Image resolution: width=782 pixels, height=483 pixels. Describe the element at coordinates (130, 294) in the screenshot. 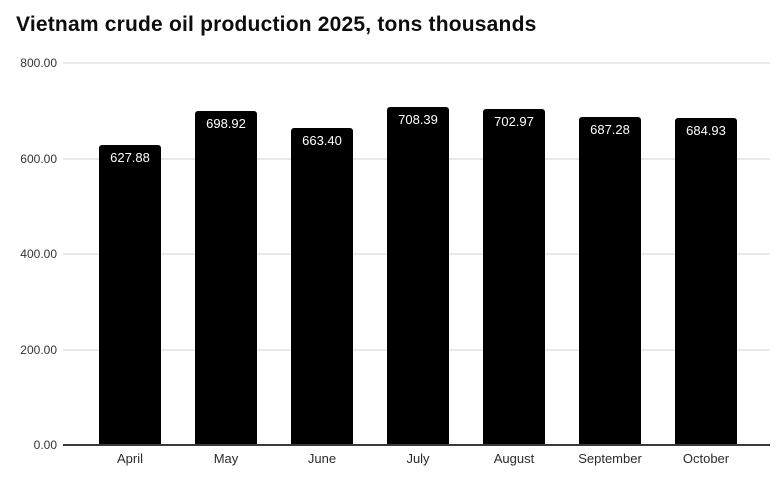

I see `bar-april: 627.88` at that location.